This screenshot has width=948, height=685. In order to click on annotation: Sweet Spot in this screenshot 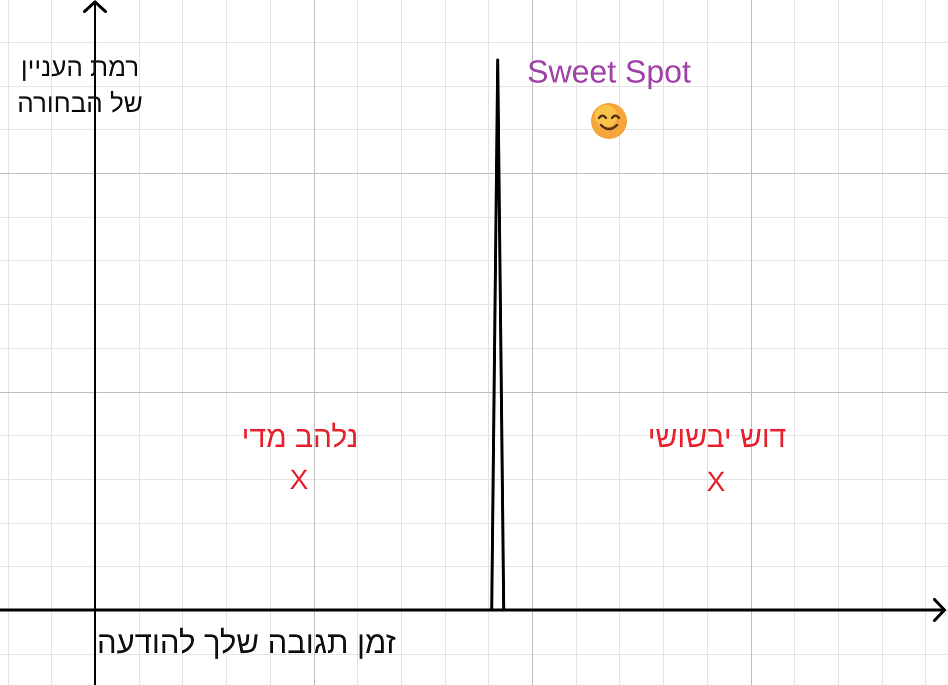, I will do `click(609, 72)`.